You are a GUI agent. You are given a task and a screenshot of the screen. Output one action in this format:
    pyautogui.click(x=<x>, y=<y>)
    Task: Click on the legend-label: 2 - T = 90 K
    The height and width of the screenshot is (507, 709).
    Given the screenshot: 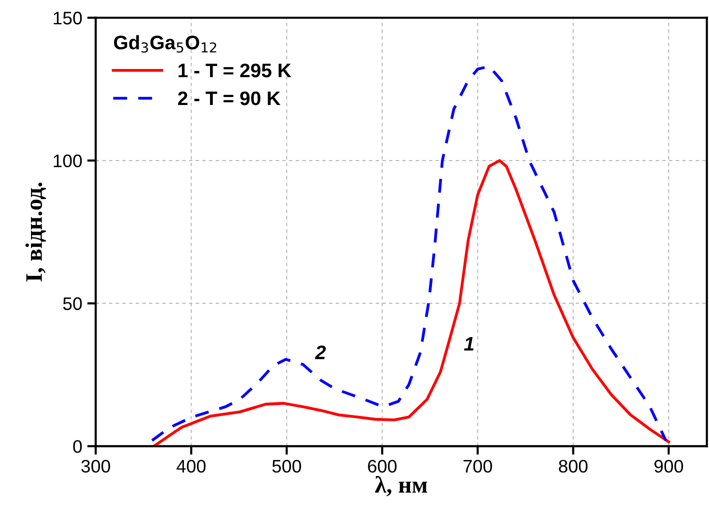 What is the action you would take?
    pyautogui.click(x=229, y=98)
    